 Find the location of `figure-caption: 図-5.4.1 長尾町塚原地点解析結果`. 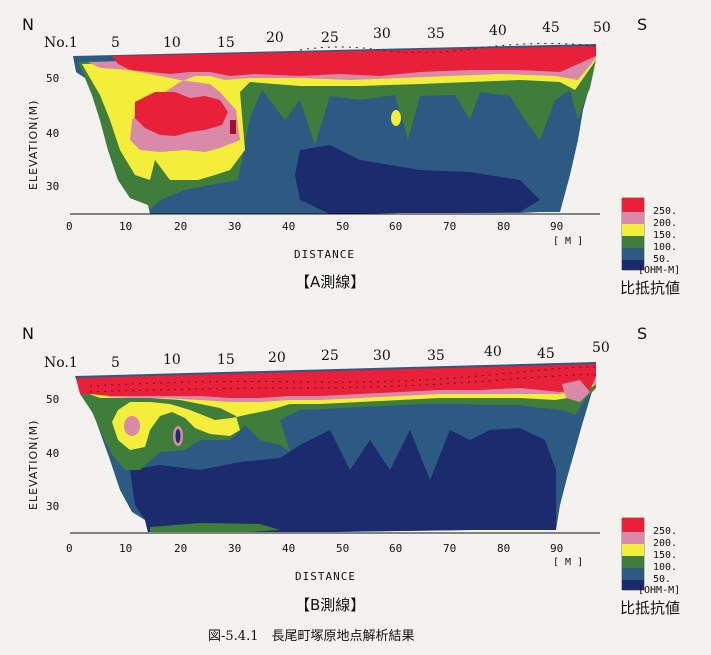

figure-caption: 図-5.4.1 長尾町塚原地点解析結果 is located at coordinates (311, 636).